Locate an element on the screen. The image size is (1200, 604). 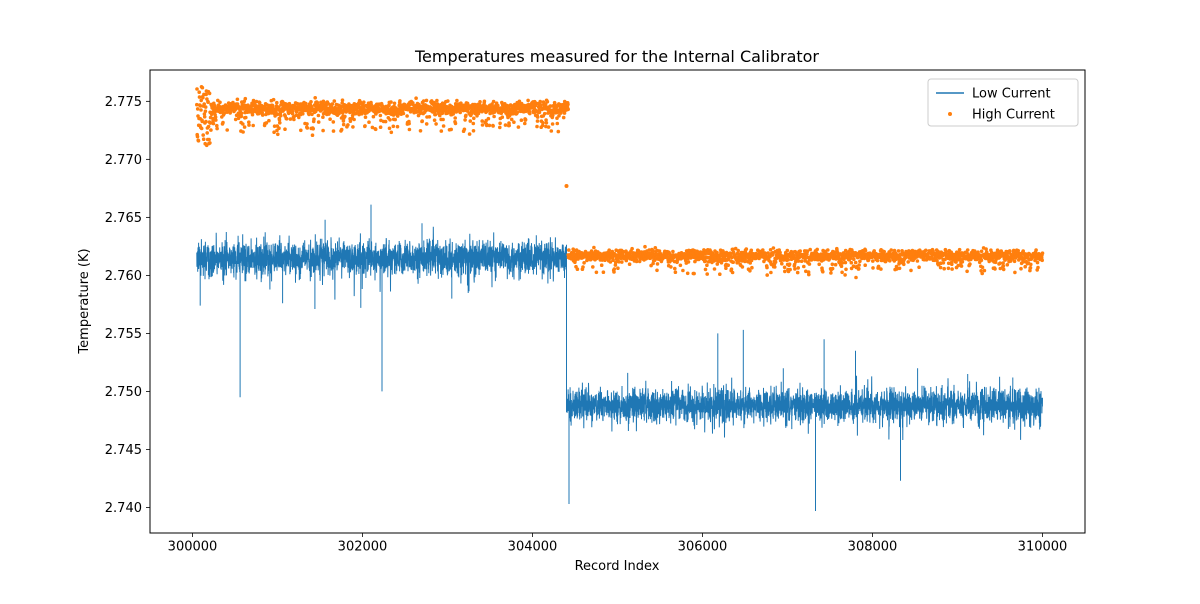
y-tick-label: 2.740 is located at coordinates (123, 508).